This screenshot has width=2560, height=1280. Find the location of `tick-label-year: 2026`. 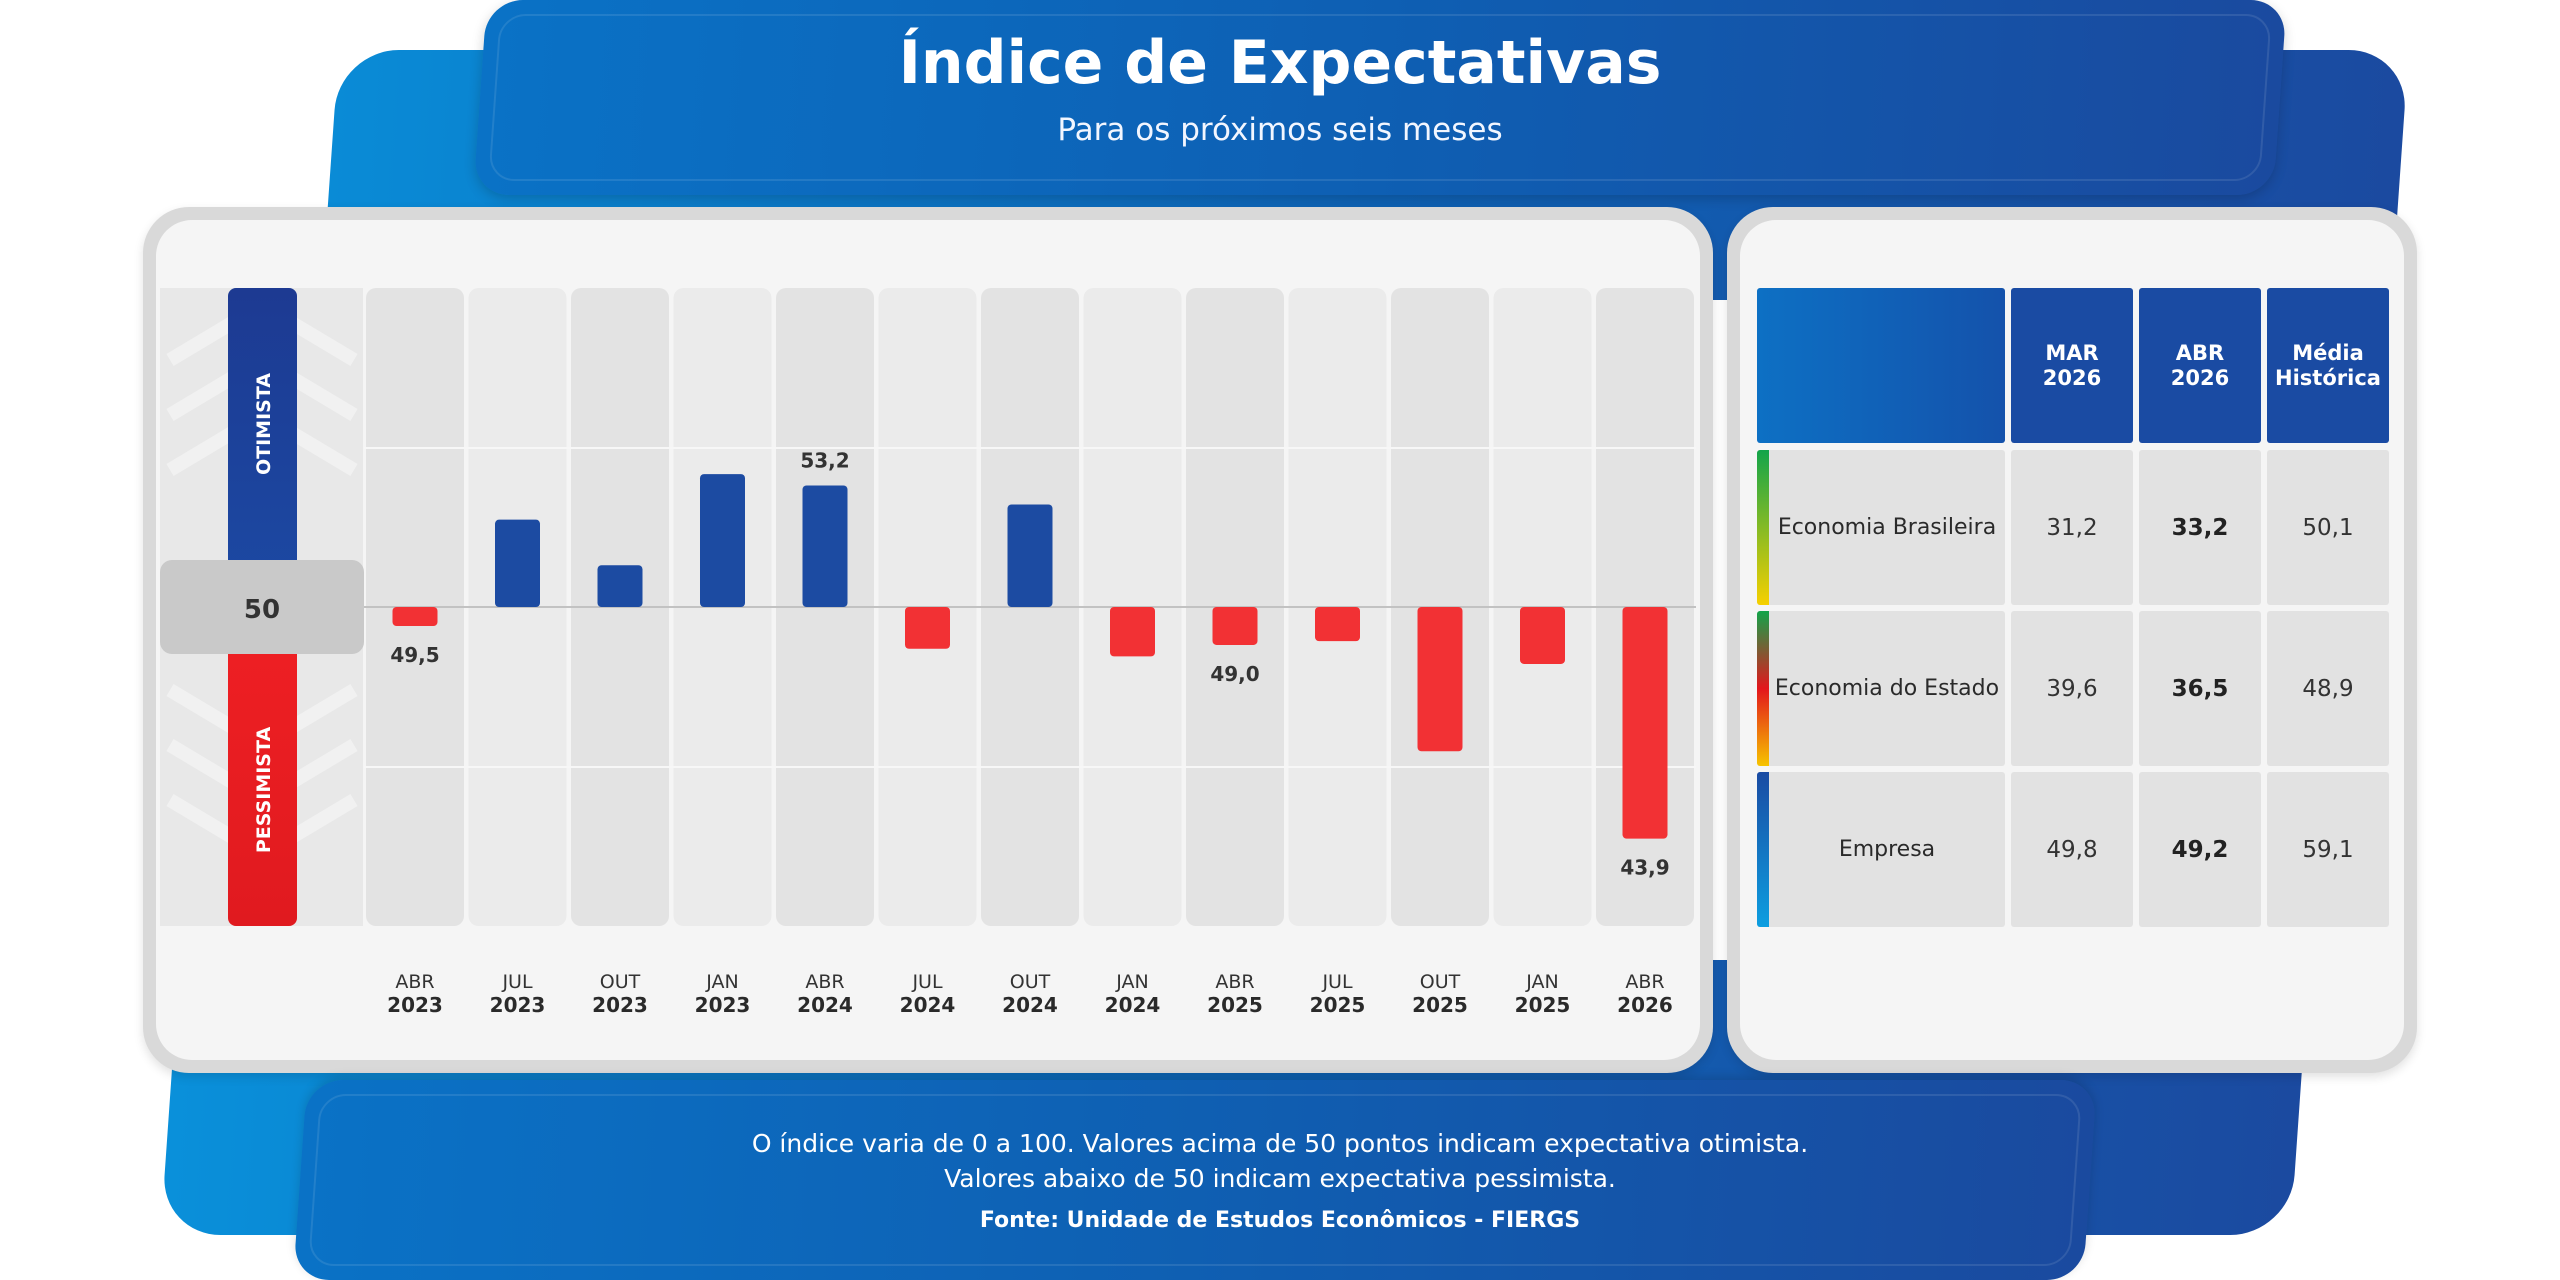

tick-label-year: 2026 is located at coordinates (1645, 1005).